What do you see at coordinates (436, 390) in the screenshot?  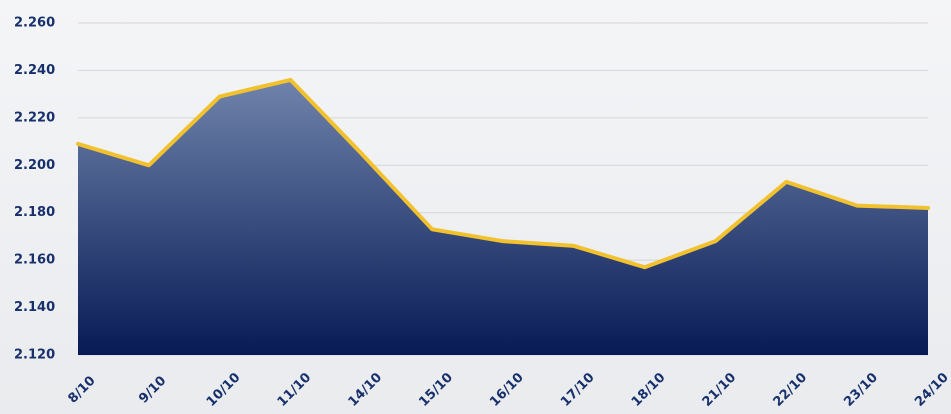 I see `x-tick-label: 15/10` at bounding box center [436, 390].